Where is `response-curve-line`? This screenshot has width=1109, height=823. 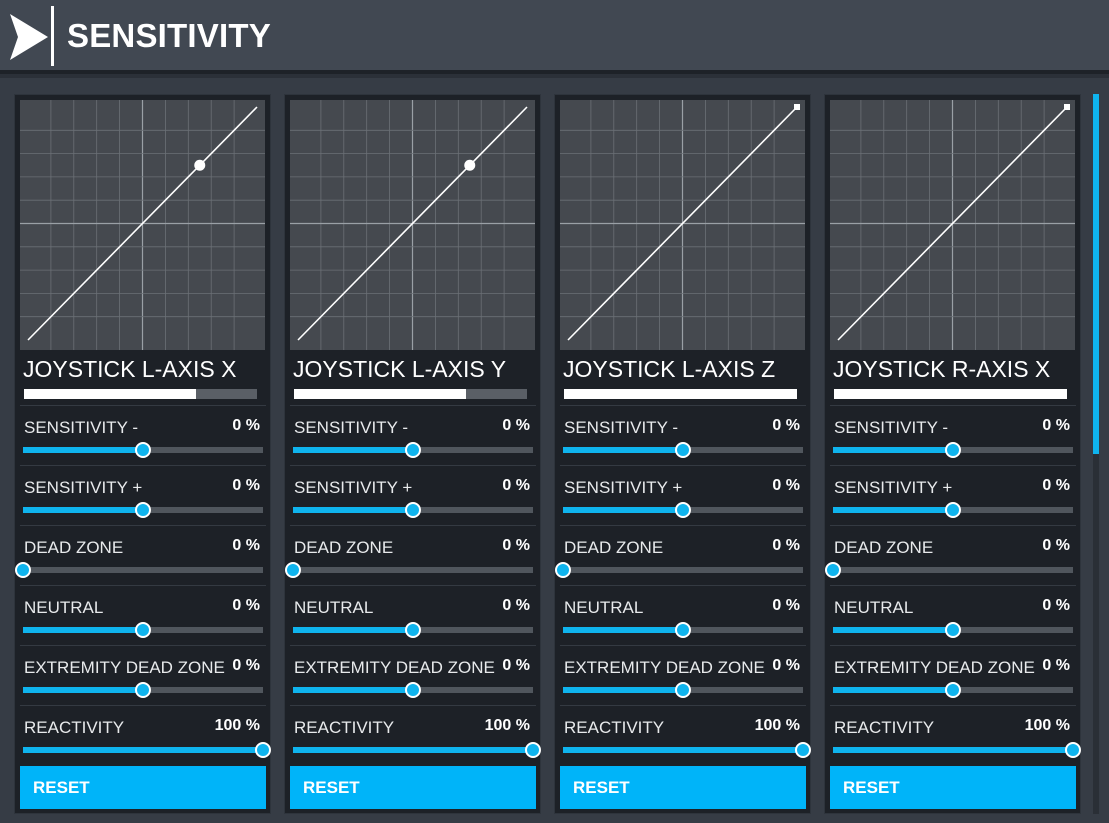
response-curve-line is located at coordinates (412, 223).